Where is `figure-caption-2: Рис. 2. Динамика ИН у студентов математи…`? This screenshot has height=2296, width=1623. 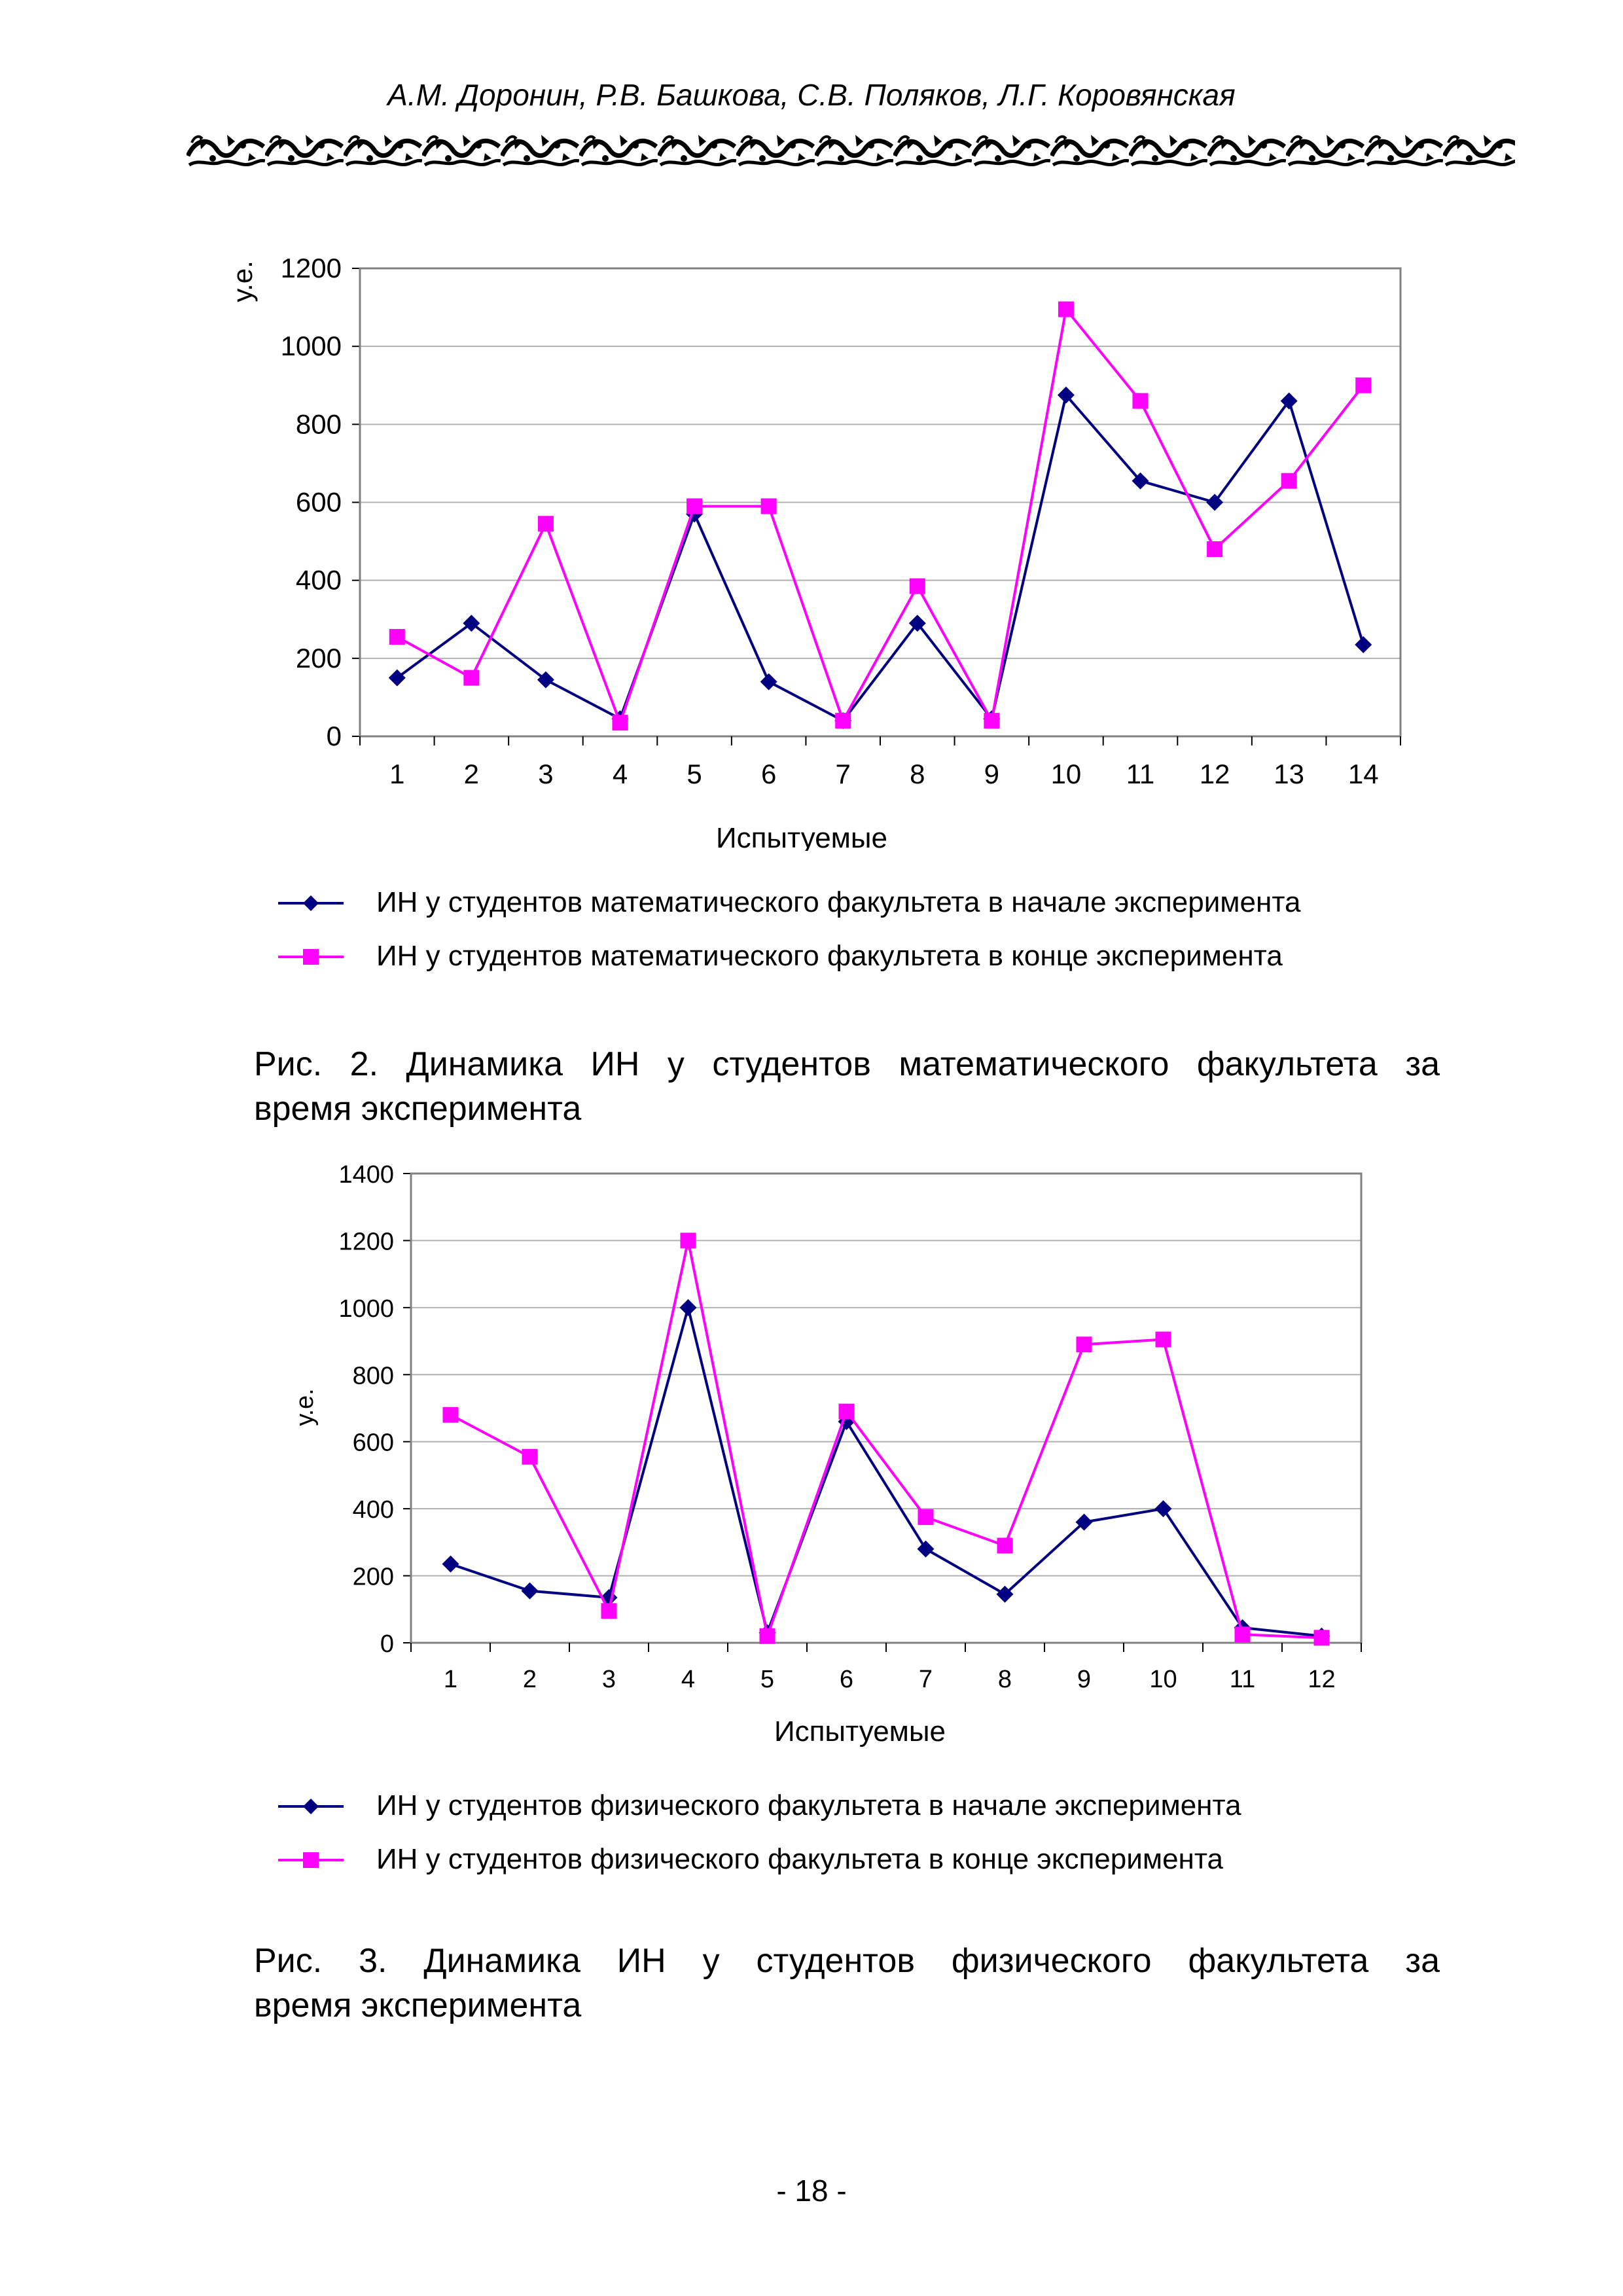 figure-caption-2: Рис. 2. Динамика ИН у студентов математи… is located at coordinates (847, 1086).